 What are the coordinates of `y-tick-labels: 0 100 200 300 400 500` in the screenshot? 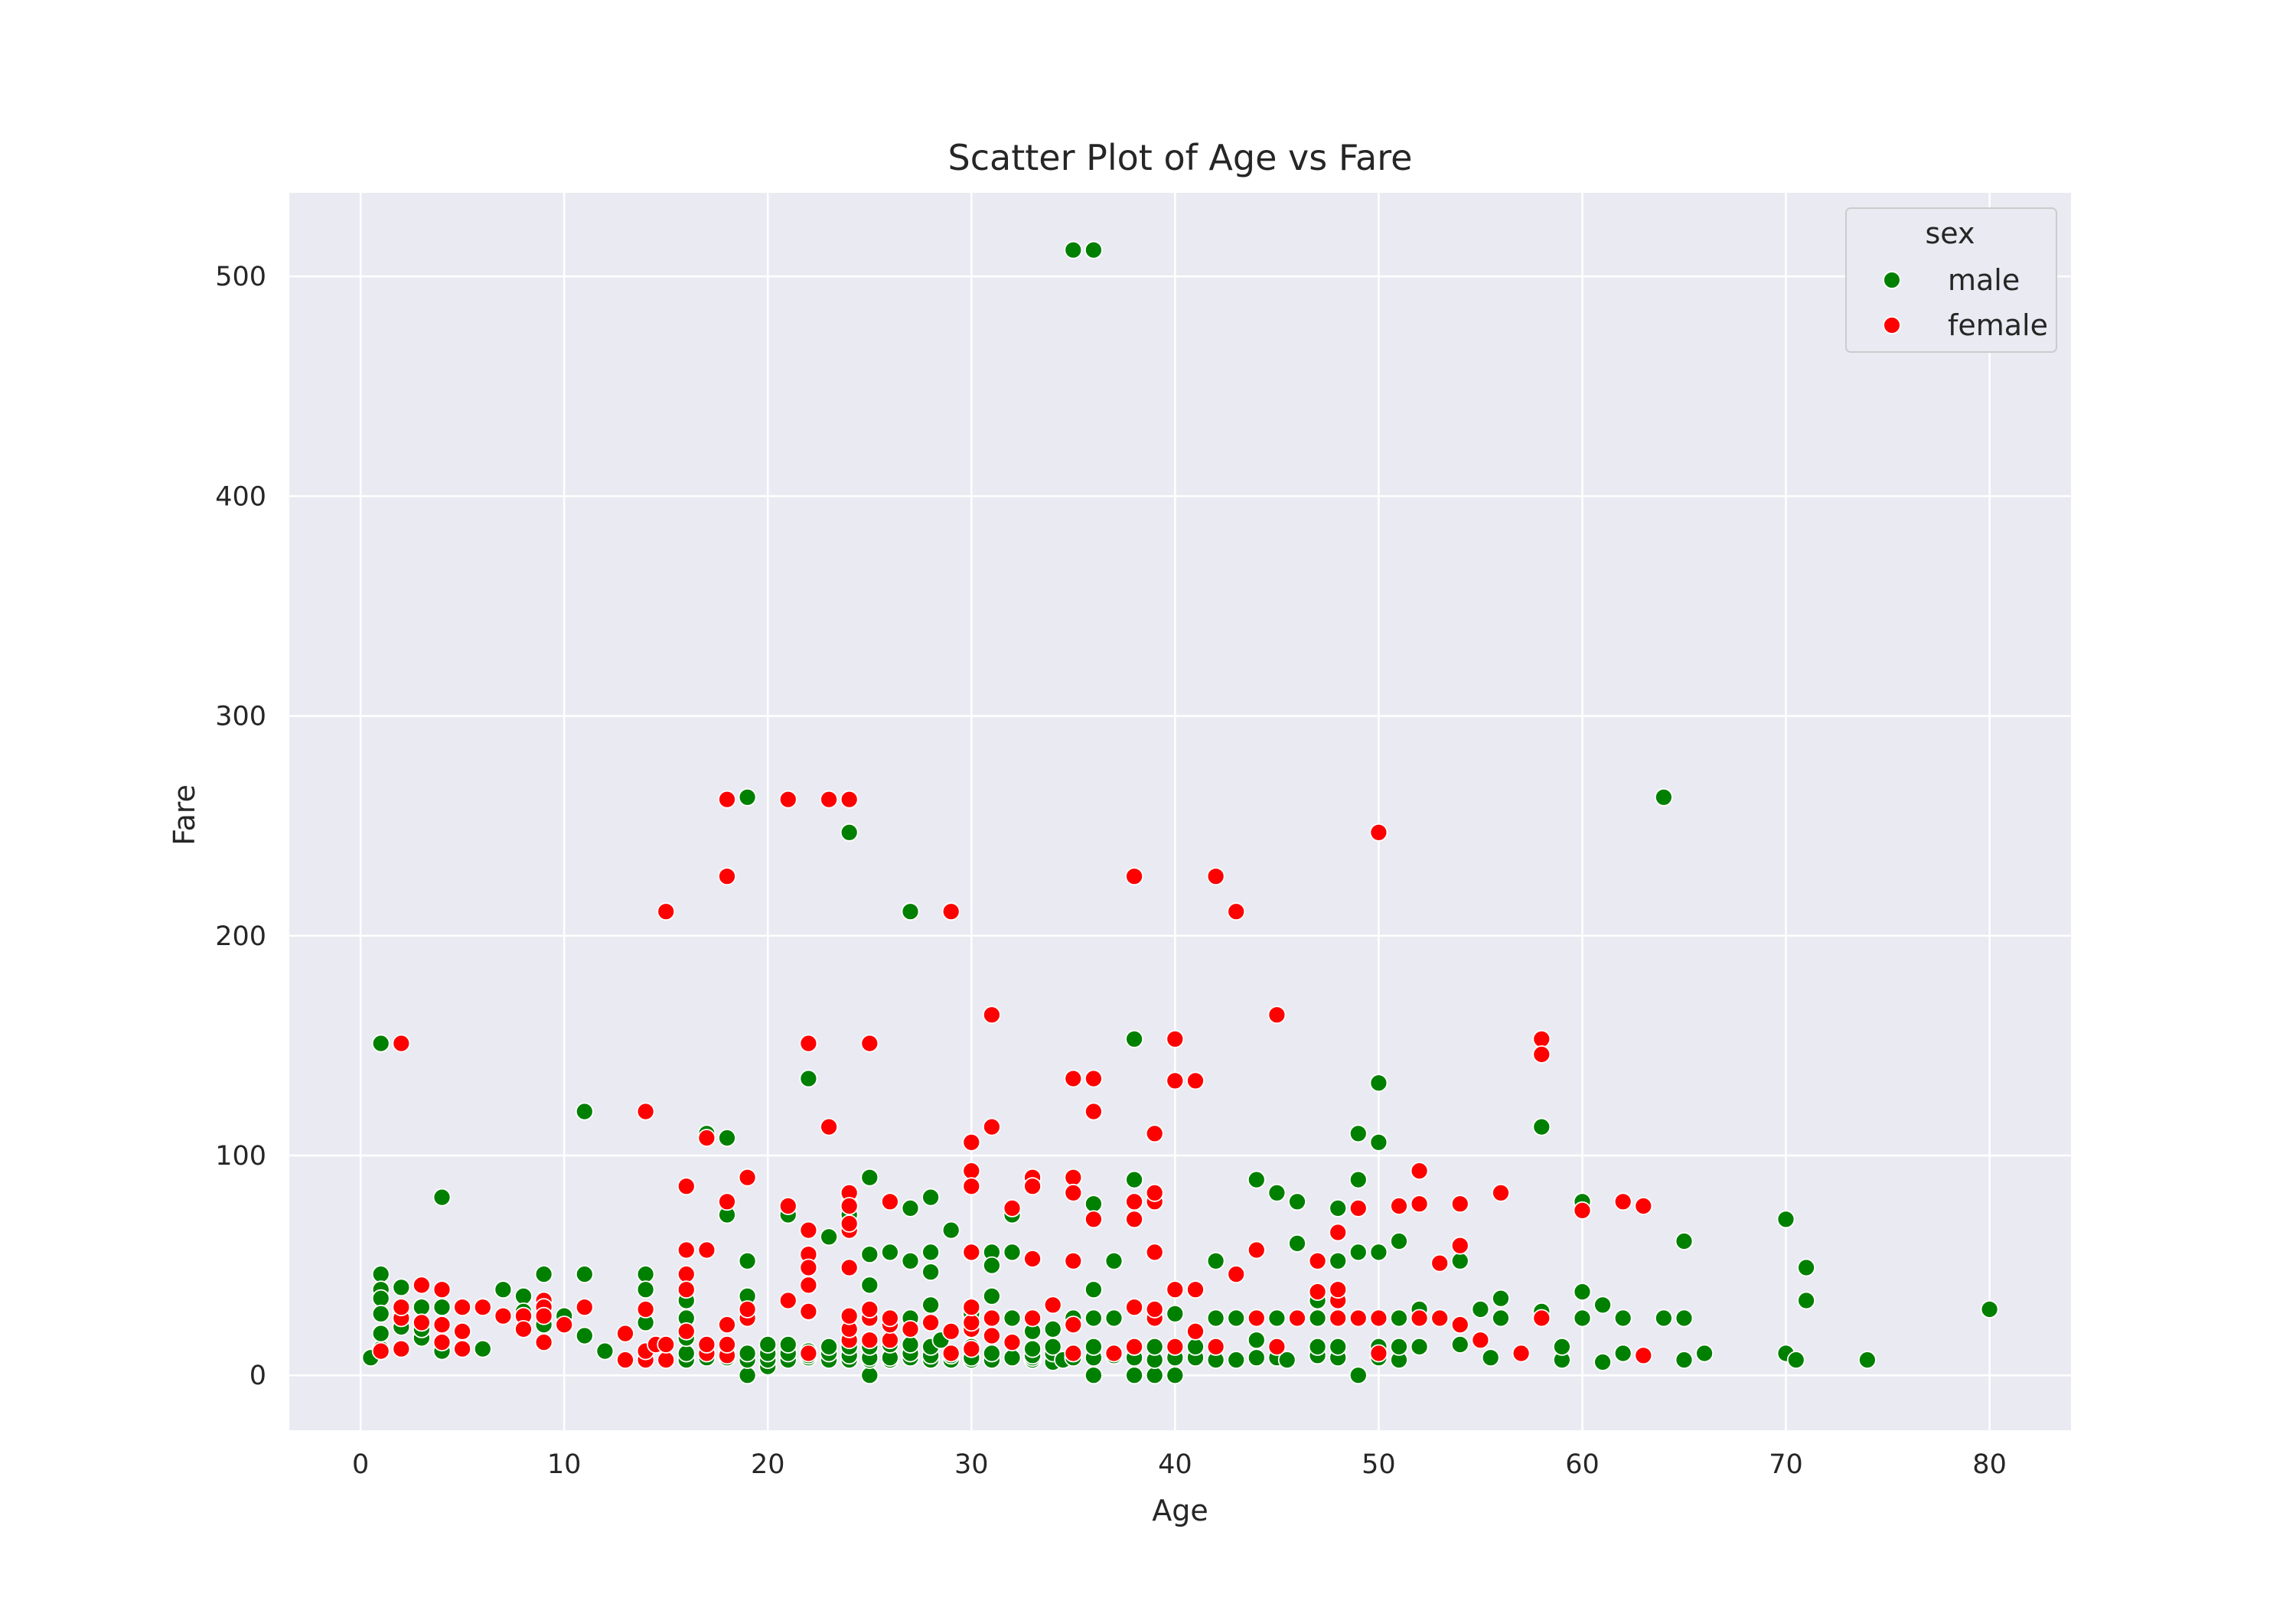 It's located at (240, 826).